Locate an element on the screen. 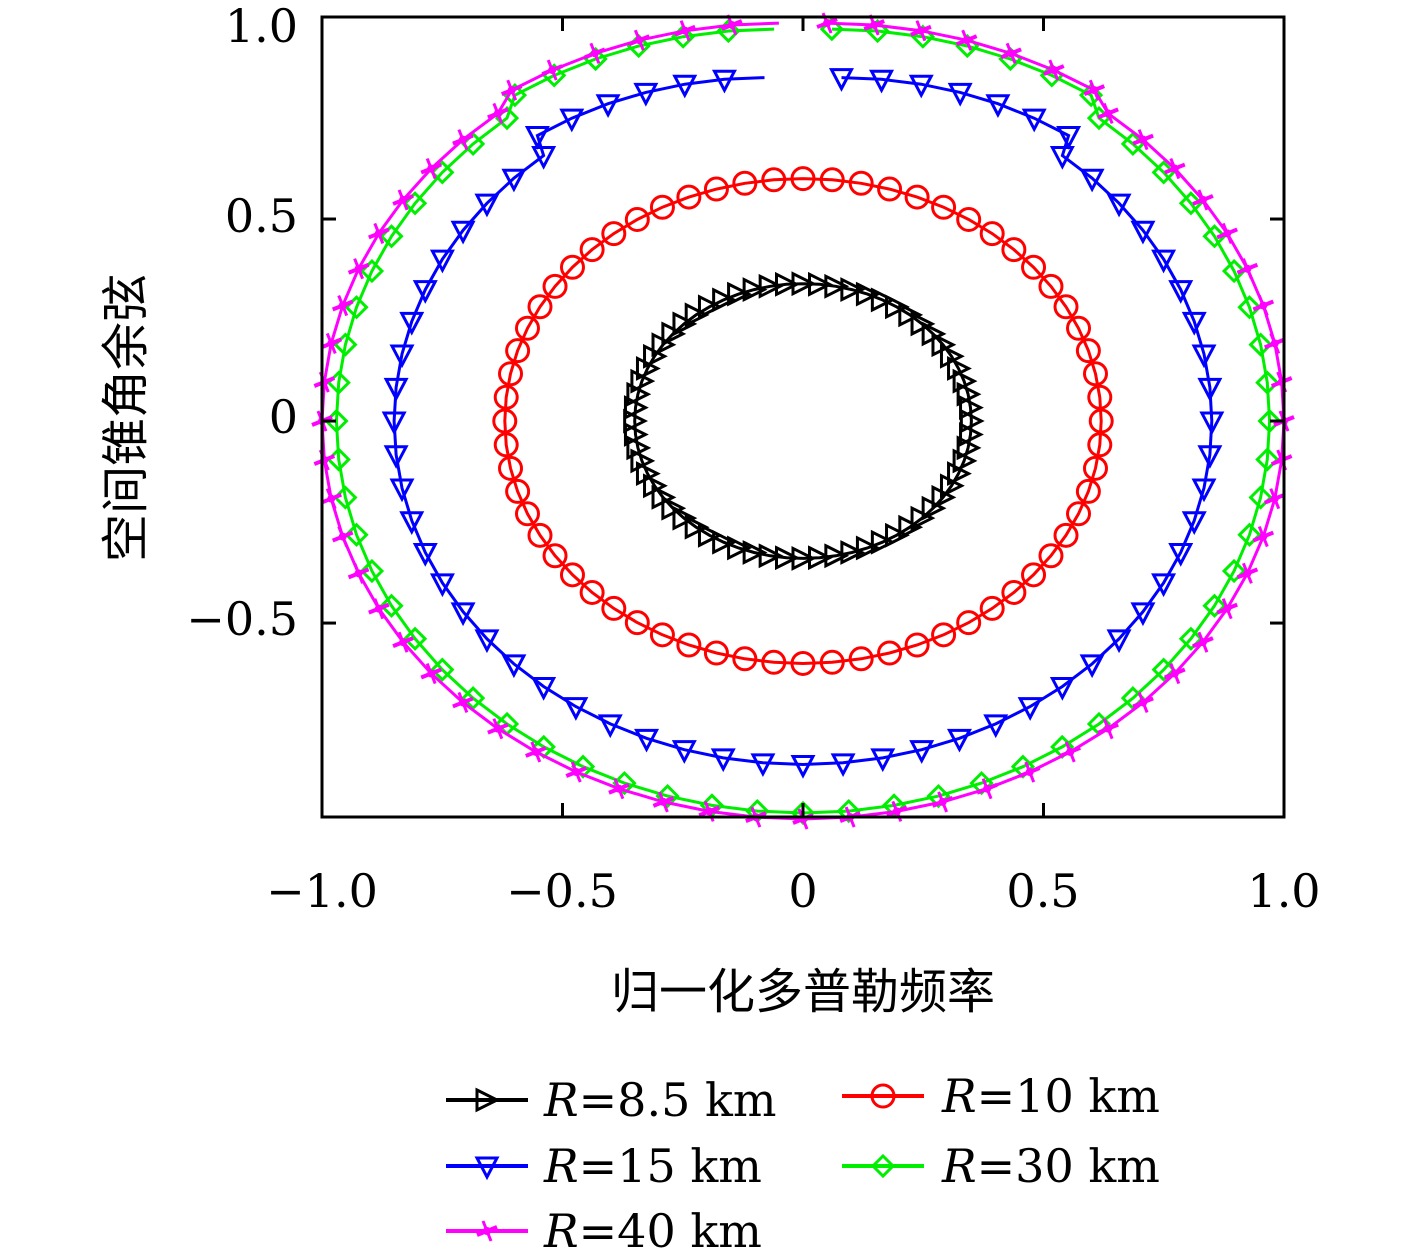  svg-text: R=40 km is located at coordinates (652, 1230).